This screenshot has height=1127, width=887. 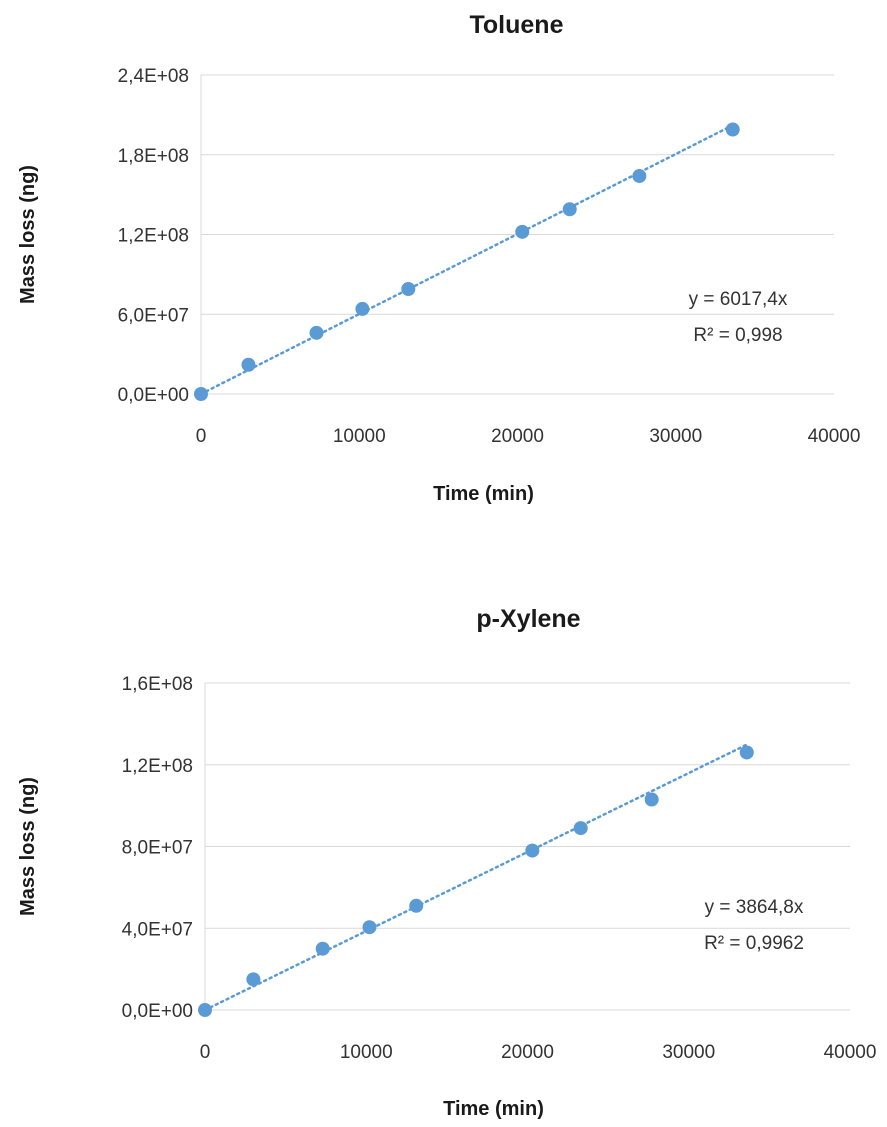 I want to click on trendline-equation: y = 3864,8x, so click(x=754, y=907).